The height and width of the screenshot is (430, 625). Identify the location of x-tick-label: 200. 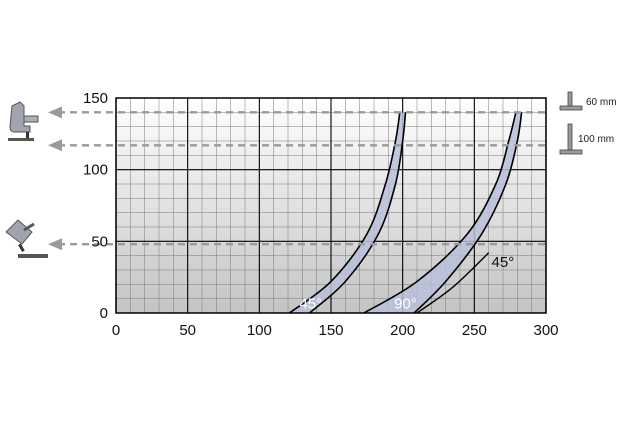
(402, 330).